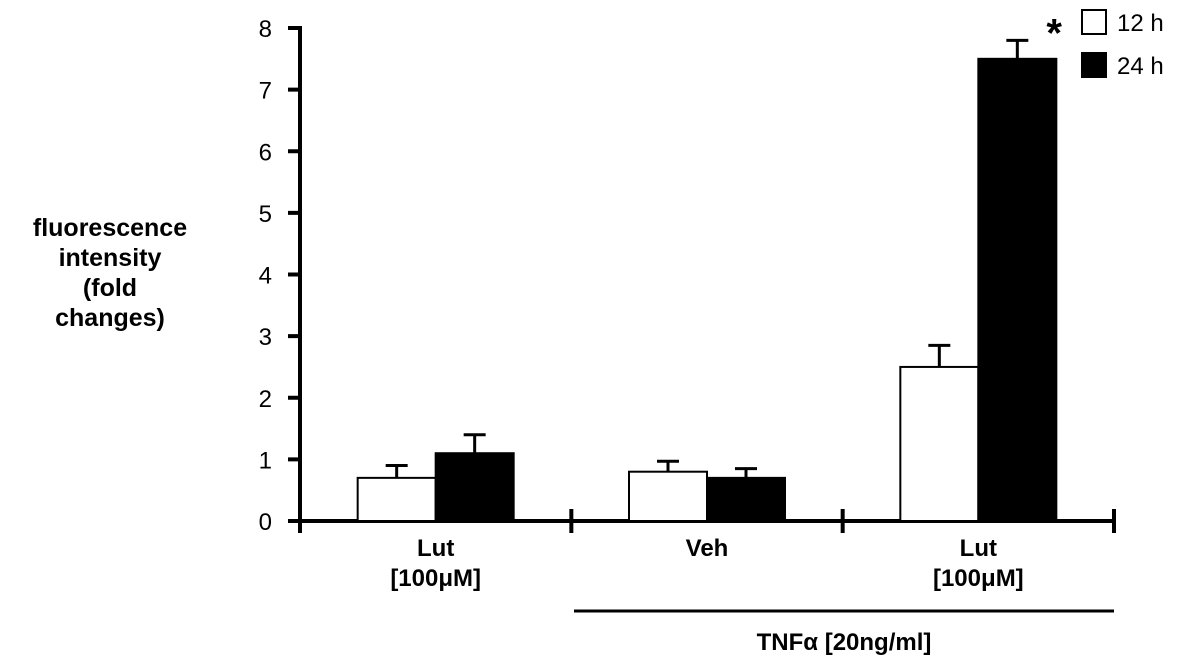 This screenshot has height=660, width=1183. Describe the element at coordinates (110, 288) in the screenshot. I see `y-axis-label-line: (fold` at that location.